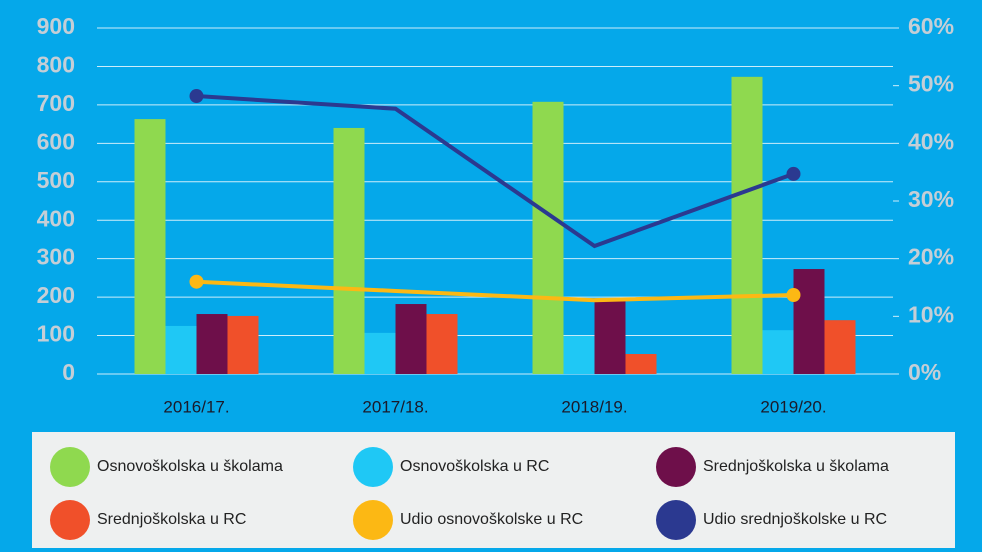 The width and height of the screenshot is (982, 552). What do you see at coordinates (924, 372) in the screenshot?
I see `y2-tick-label: 0%` at bounding box center [924, 372].